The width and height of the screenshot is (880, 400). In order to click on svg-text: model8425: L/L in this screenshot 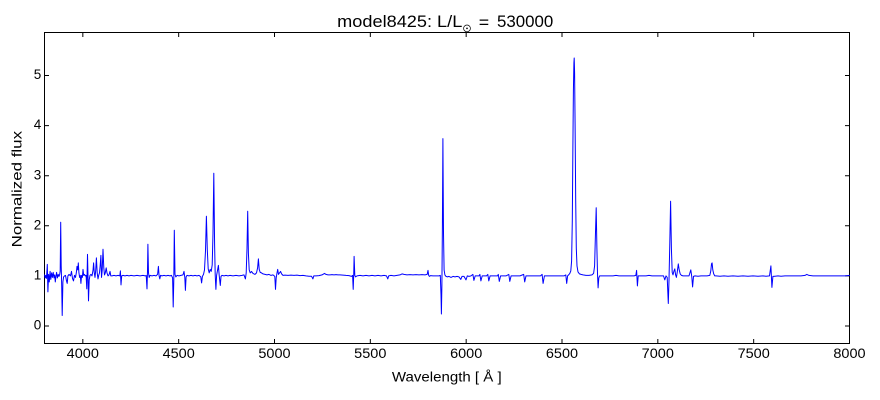, I will do `click(399, 22)`.